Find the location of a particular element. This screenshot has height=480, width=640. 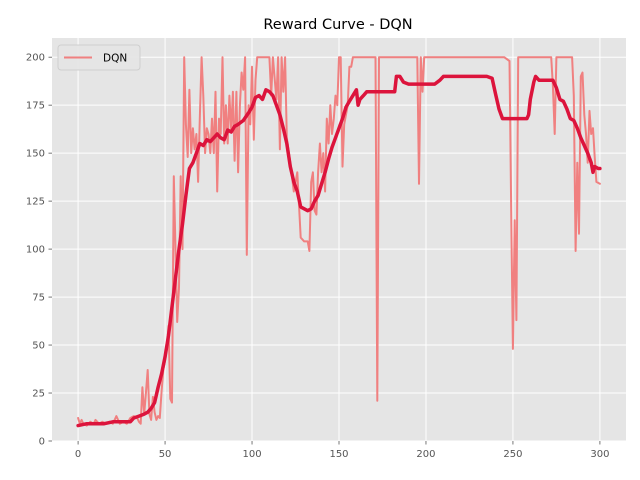

y-tick-label: 50 is located at coordinates (38, 346).